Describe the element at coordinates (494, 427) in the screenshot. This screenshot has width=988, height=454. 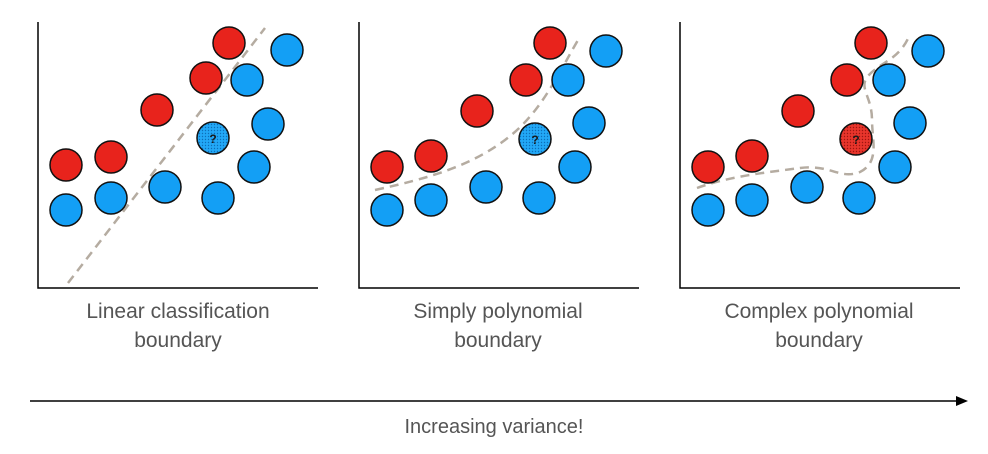
I see `arrow-caption: Increasing variance!` at that location.